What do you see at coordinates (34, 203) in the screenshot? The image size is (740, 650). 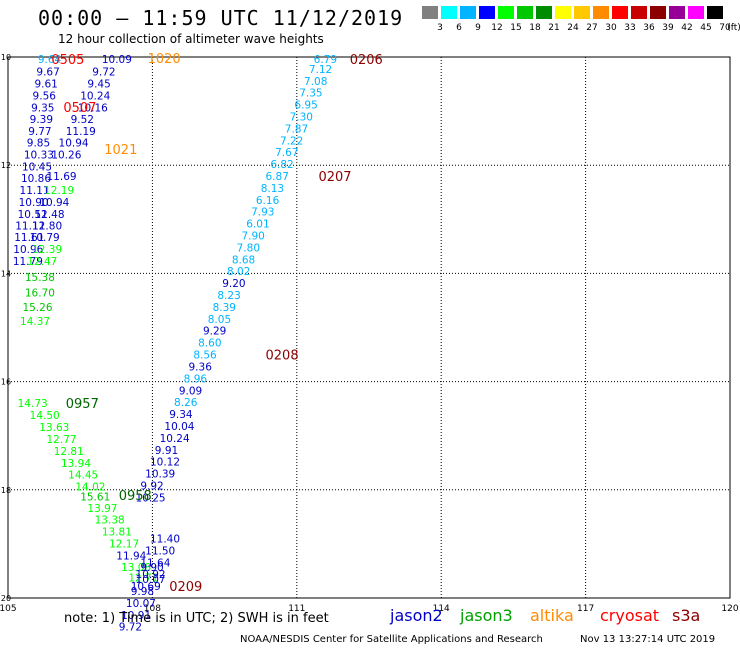 I see `wave-height-label: 10.90` at bounding box center [34, 203].